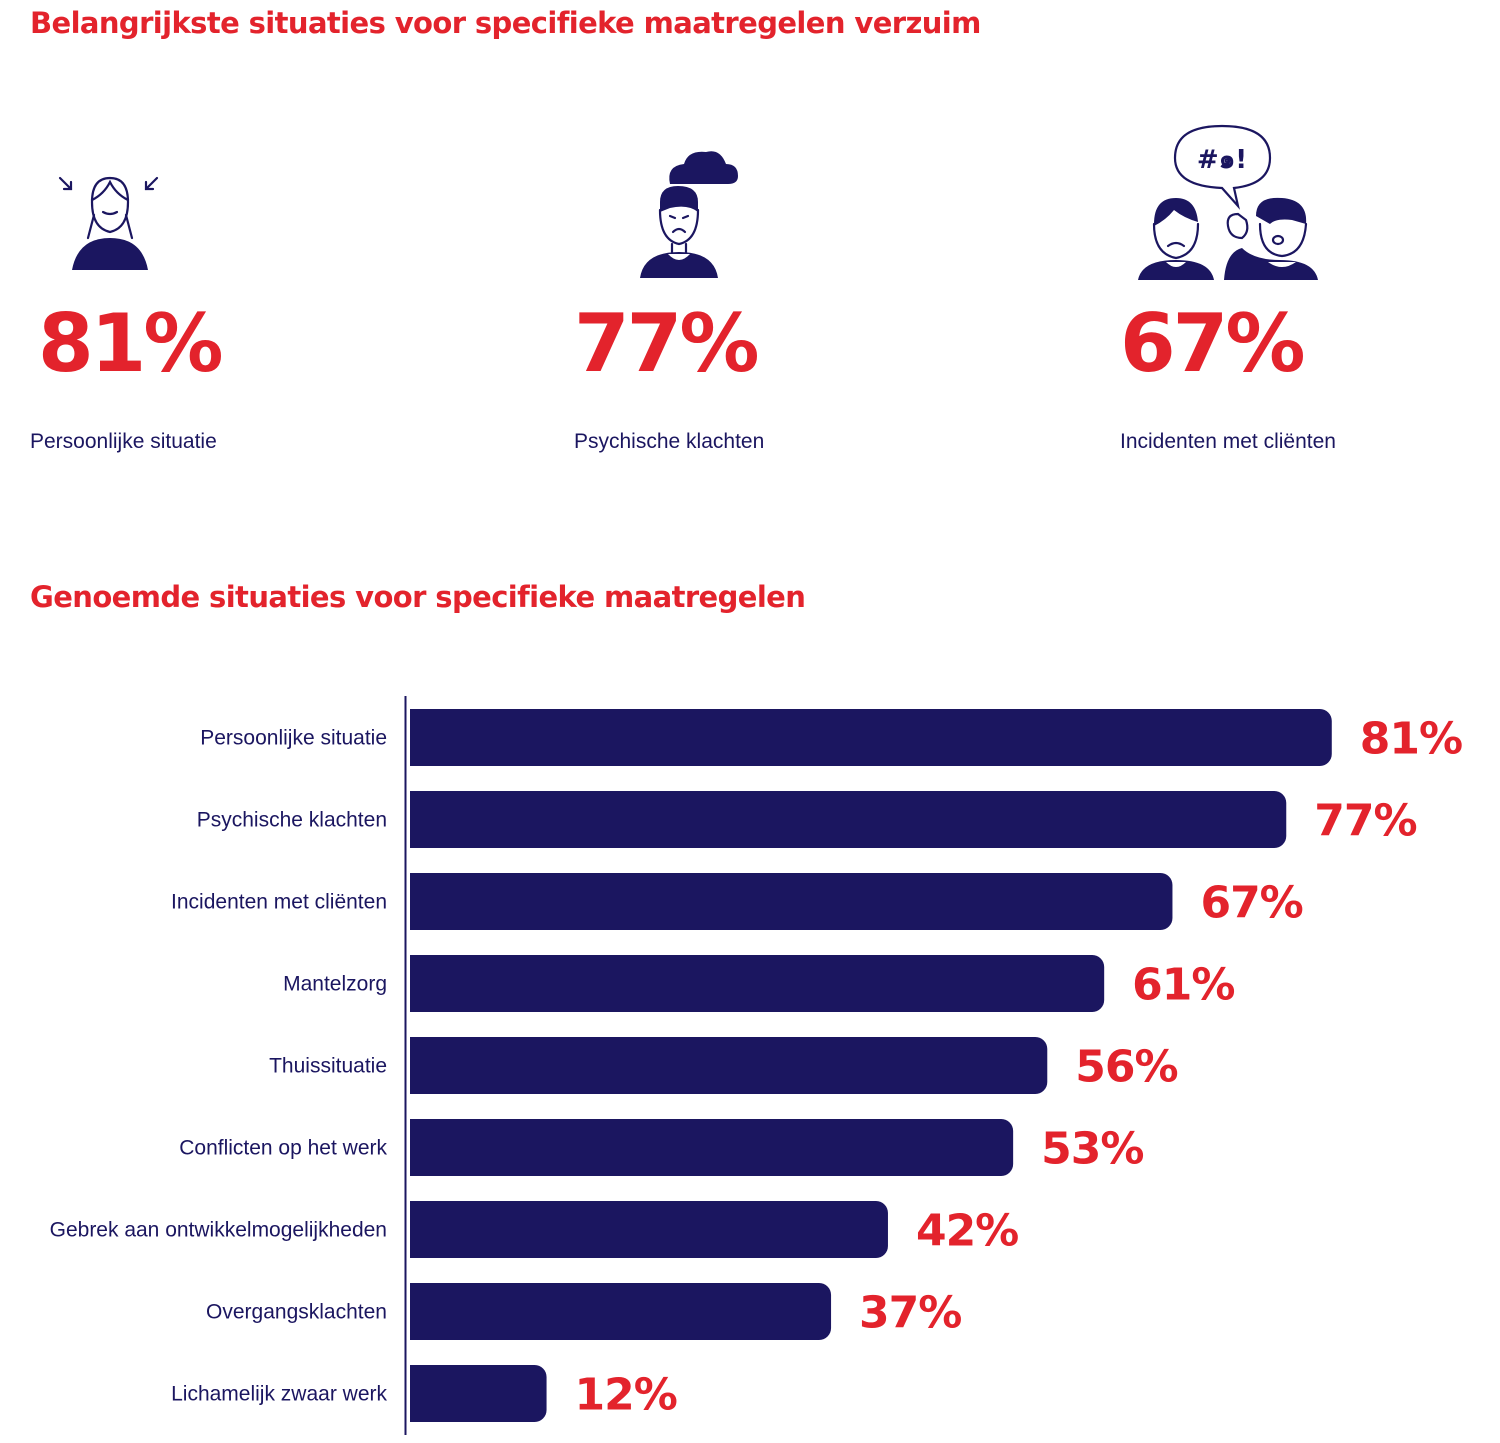  Describe the element at coordinates (130, 343) in the screenshot. I see `highlight-value: 81%` at that location.